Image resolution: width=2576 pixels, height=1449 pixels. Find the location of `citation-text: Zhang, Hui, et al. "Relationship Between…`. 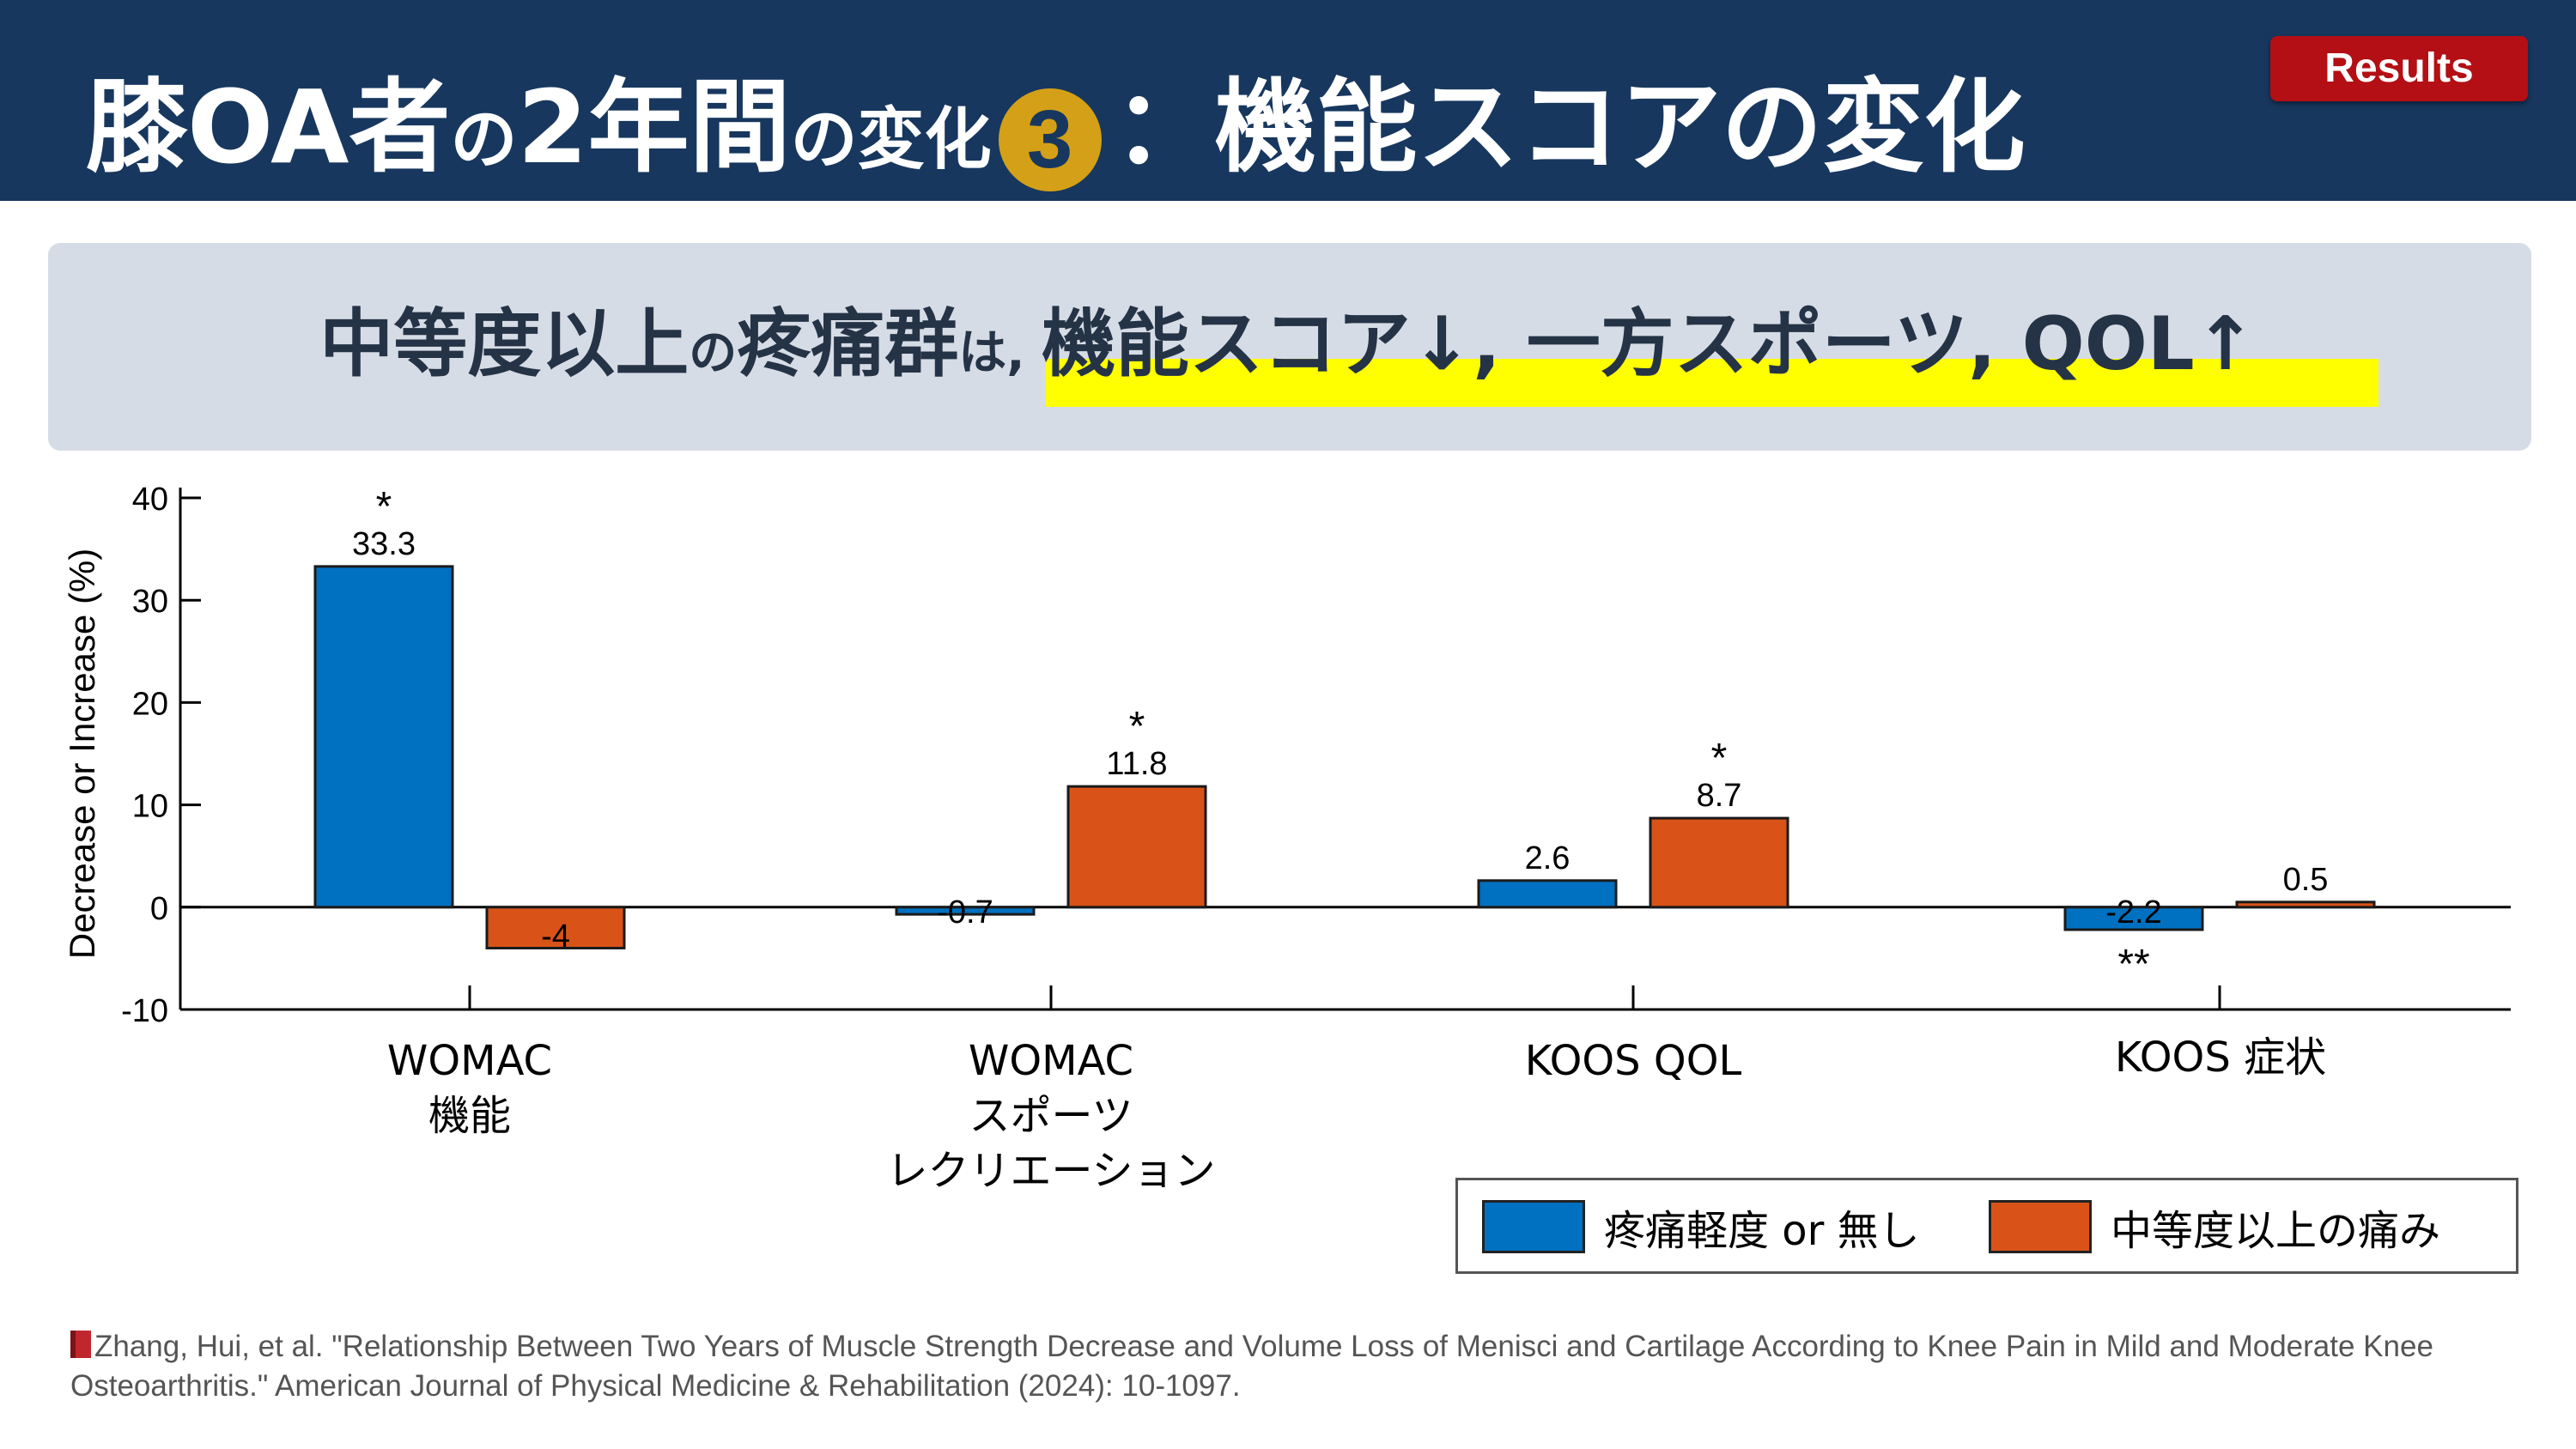

citation-text: Zhang, Hui, et al. "Relationship Between… is located at coordinates (1251, 1366).